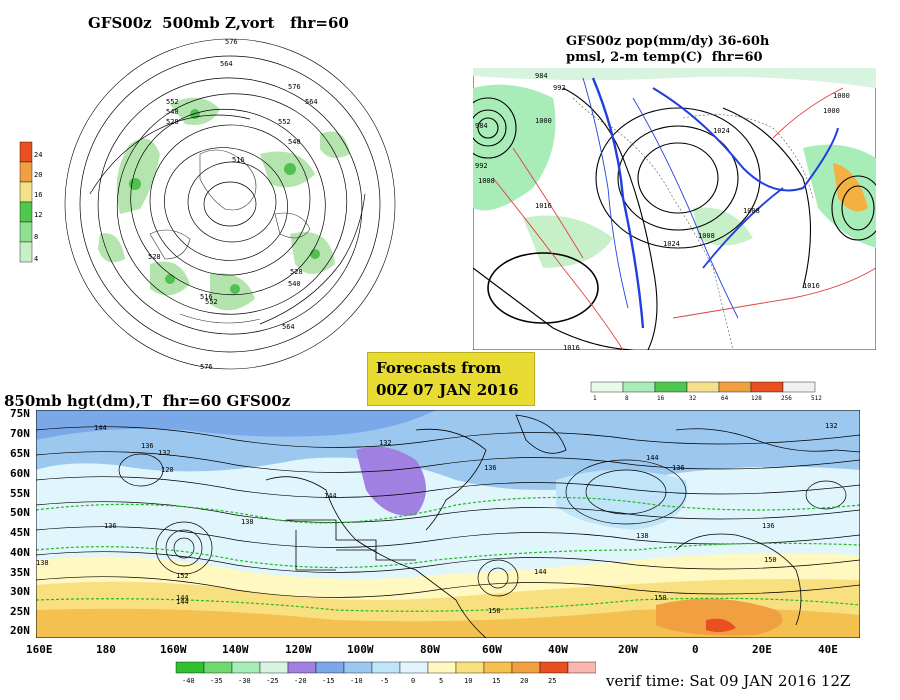 This screenshot has width=900, height=700. I want to click on lat-label: 75N, so click(20, 413).